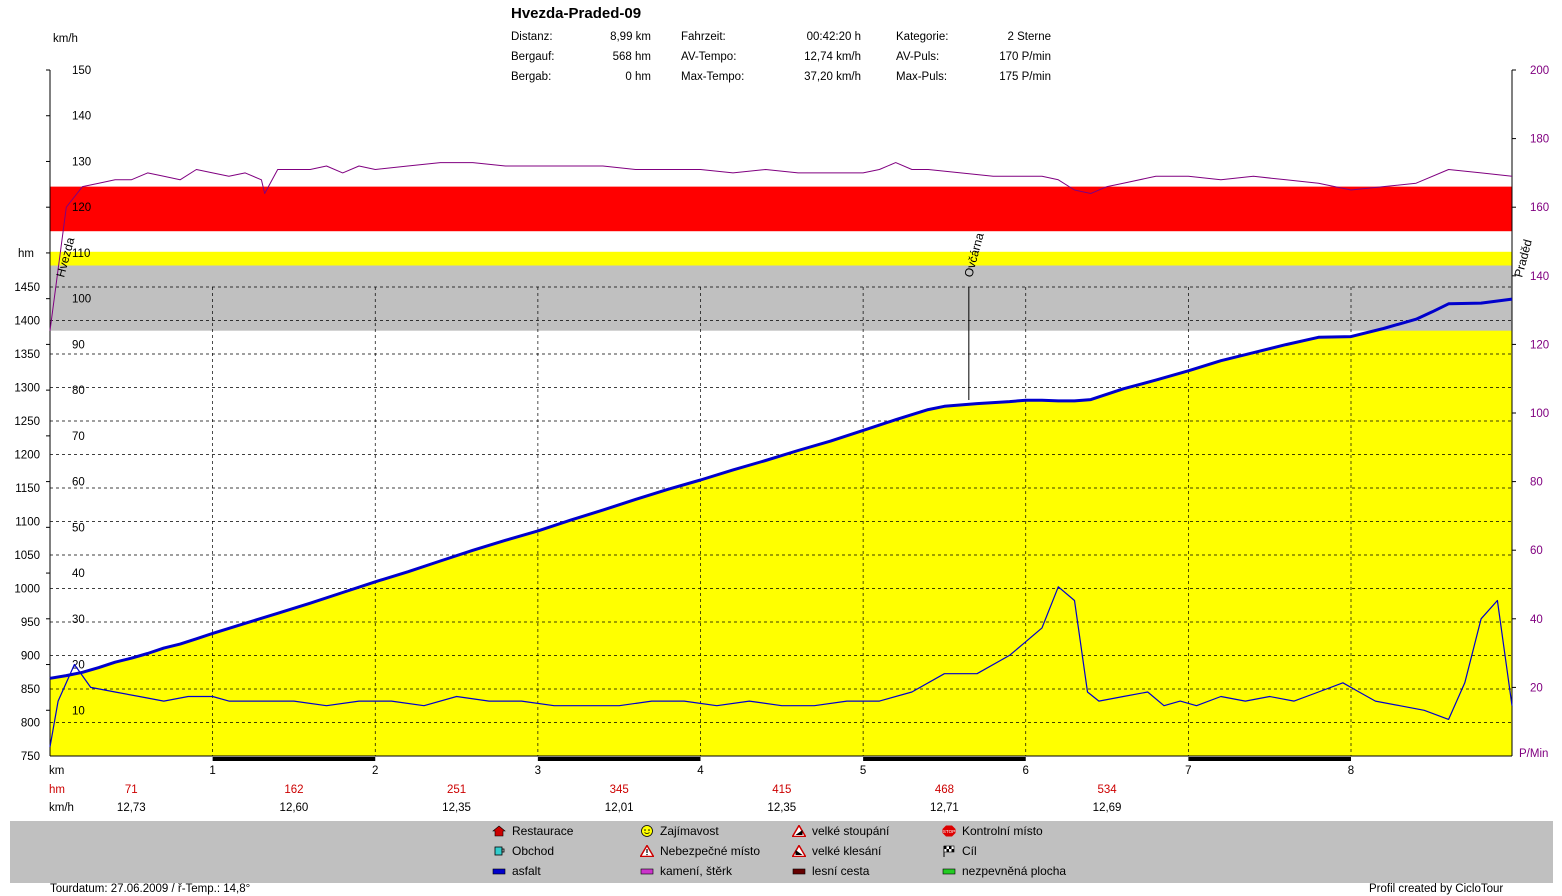  I want to click on smiley-icon, so click(647, 831).